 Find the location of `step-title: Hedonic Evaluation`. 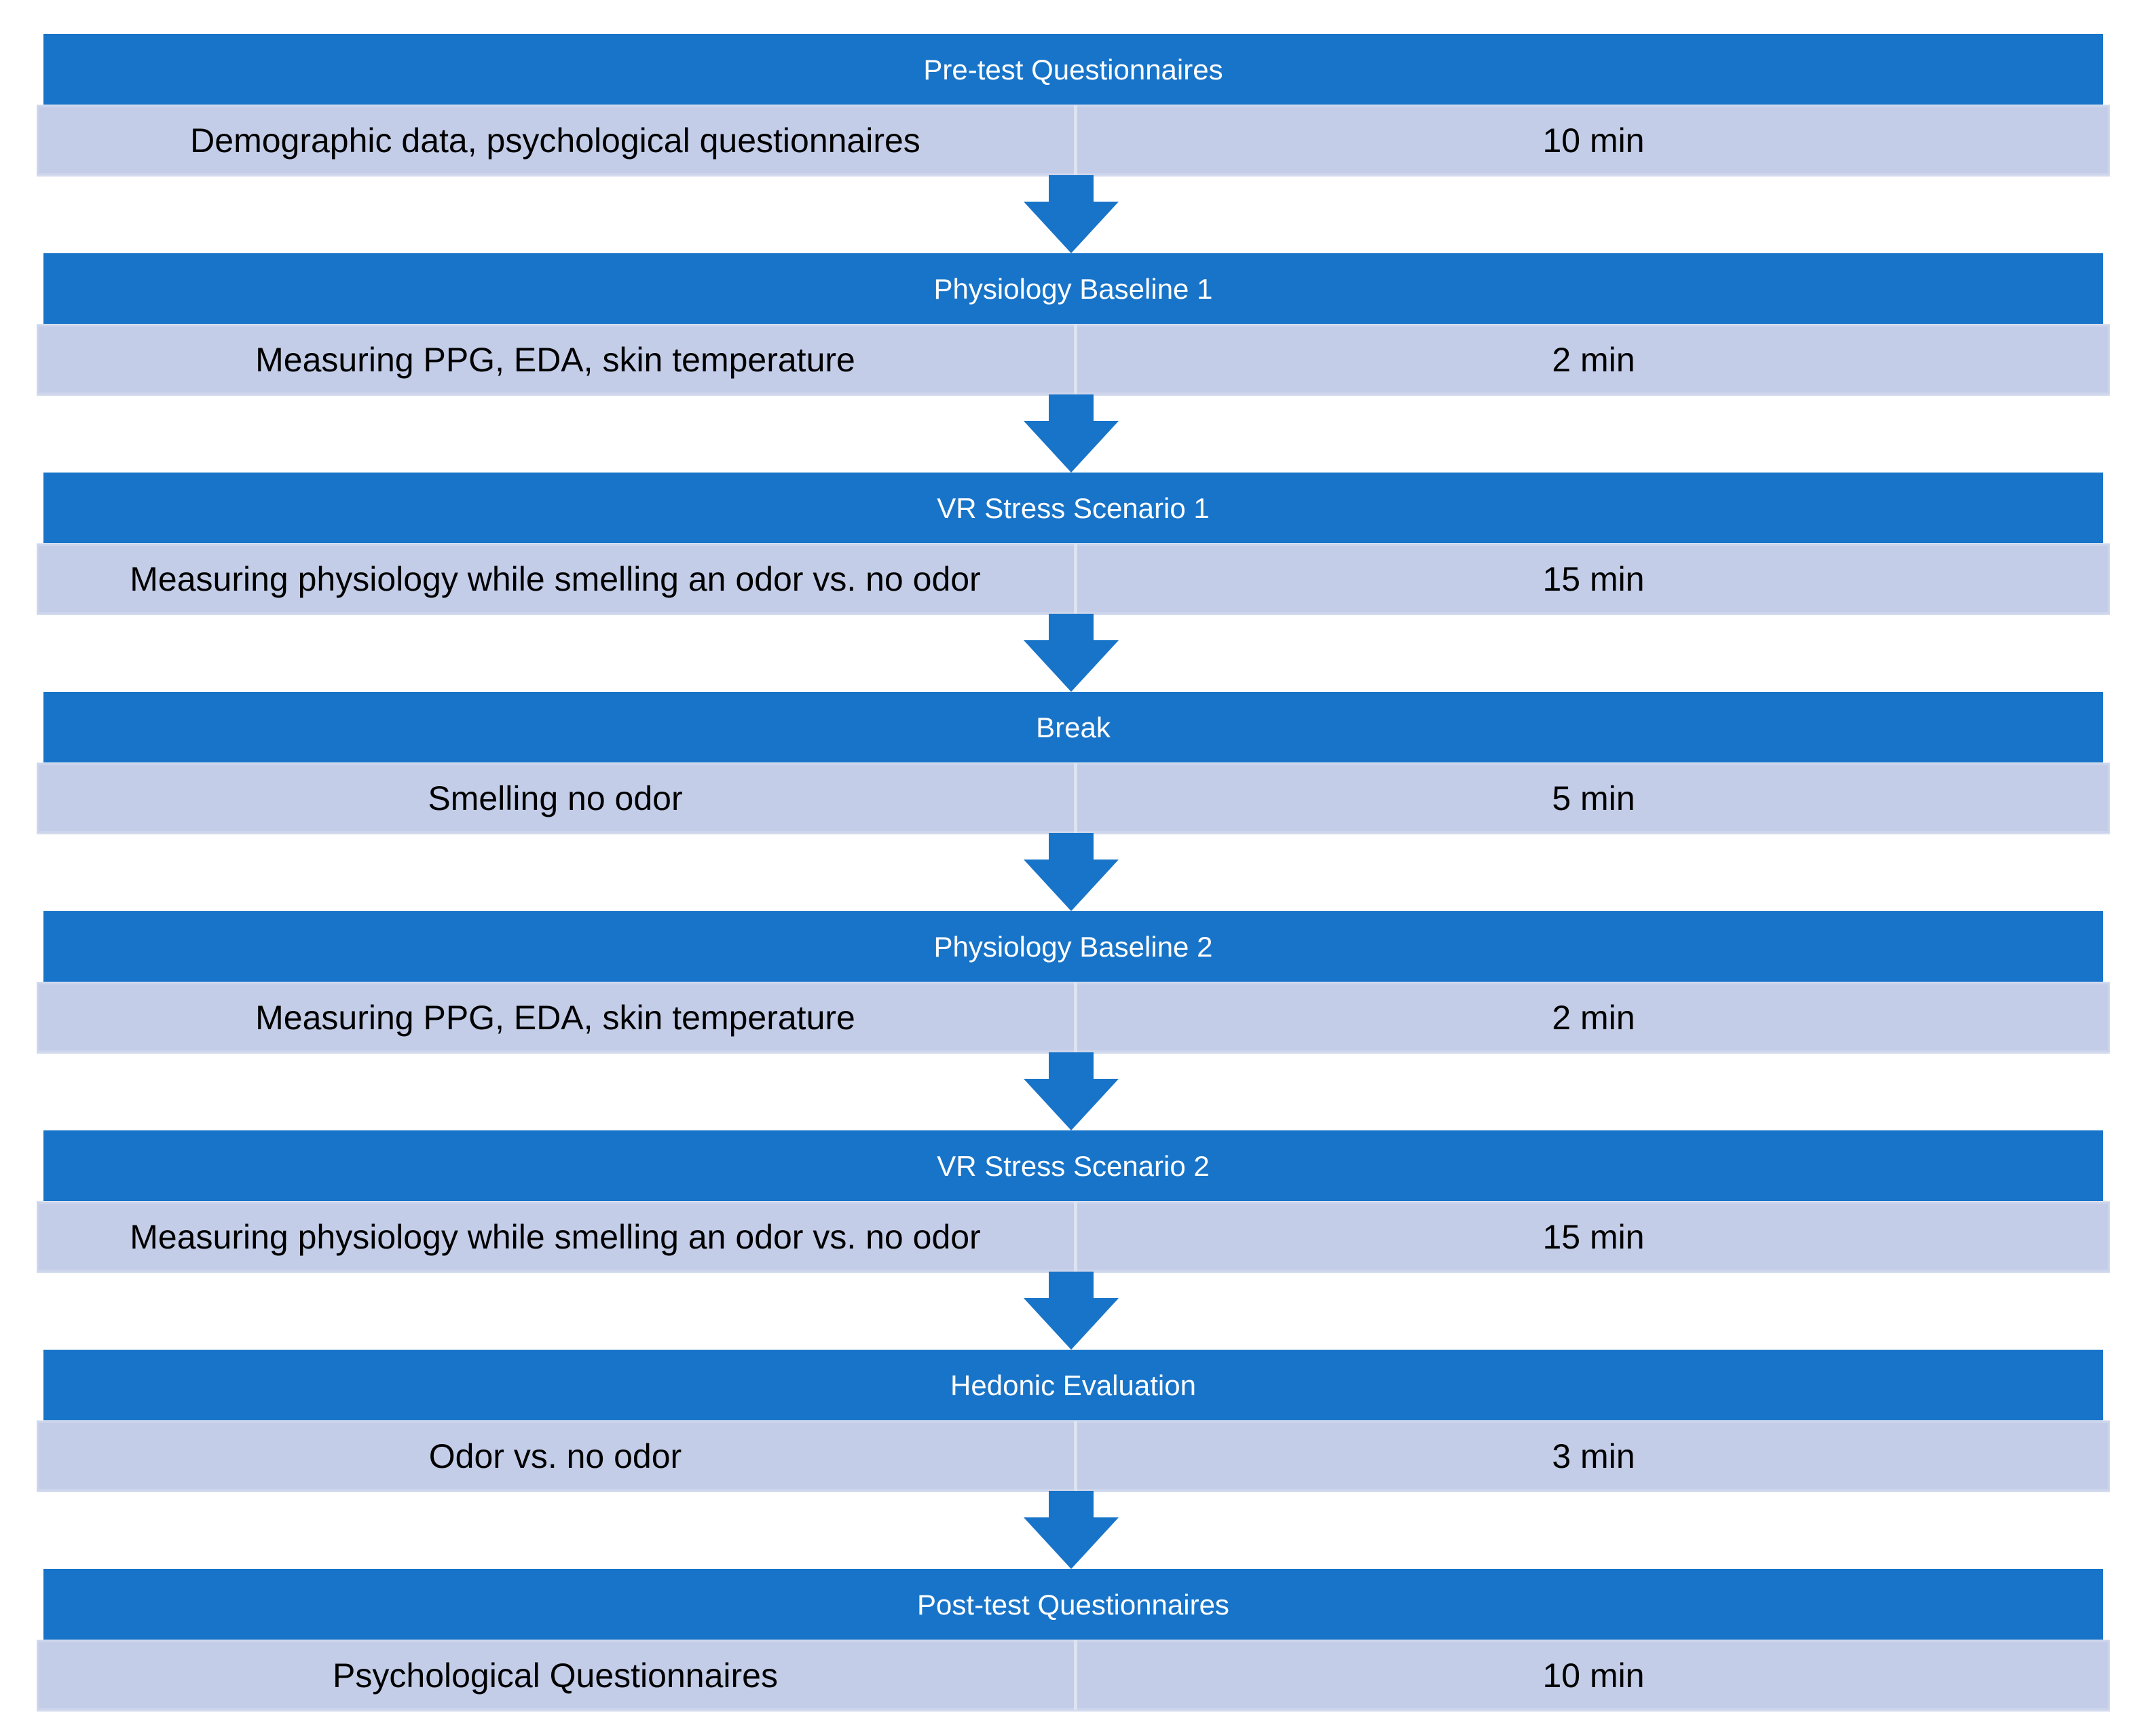

step-title: Hedonic Evaluation is located at coordinates (1073, 1386).